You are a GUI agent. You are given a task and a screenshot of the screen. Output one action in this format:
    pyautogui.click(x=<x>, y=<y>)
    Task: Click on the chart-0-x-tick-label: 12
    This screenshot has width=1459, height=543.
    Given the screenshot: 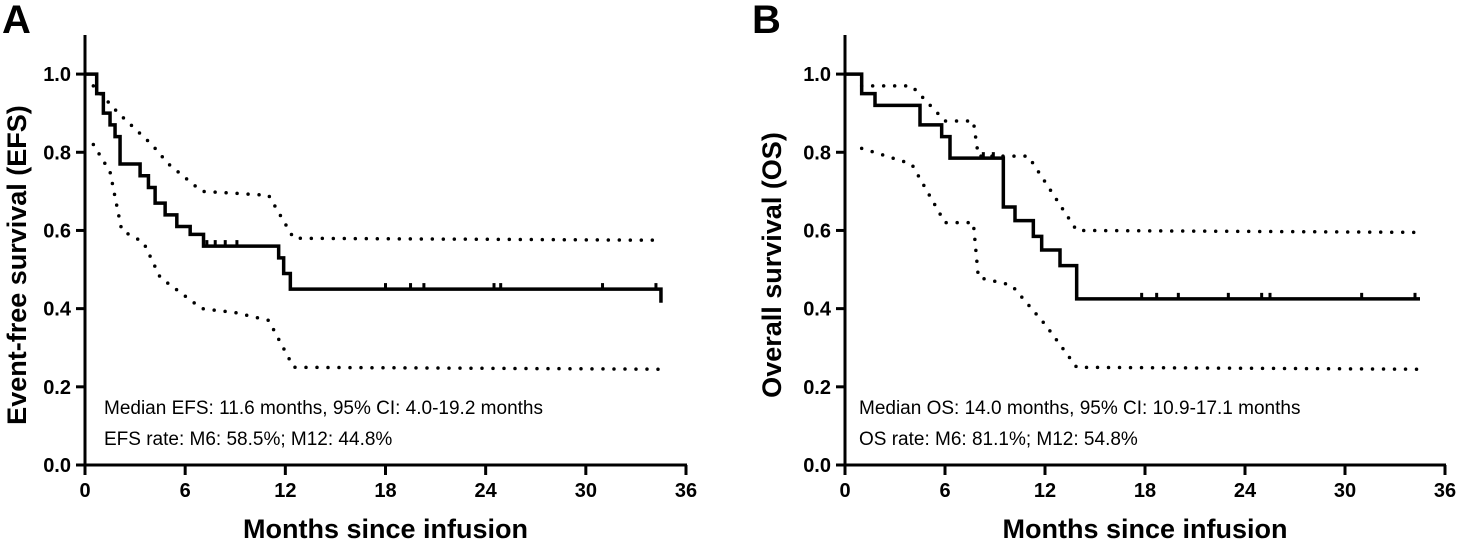 What is the action you would take?
    pyautogui.click(x=285, y=491)
    